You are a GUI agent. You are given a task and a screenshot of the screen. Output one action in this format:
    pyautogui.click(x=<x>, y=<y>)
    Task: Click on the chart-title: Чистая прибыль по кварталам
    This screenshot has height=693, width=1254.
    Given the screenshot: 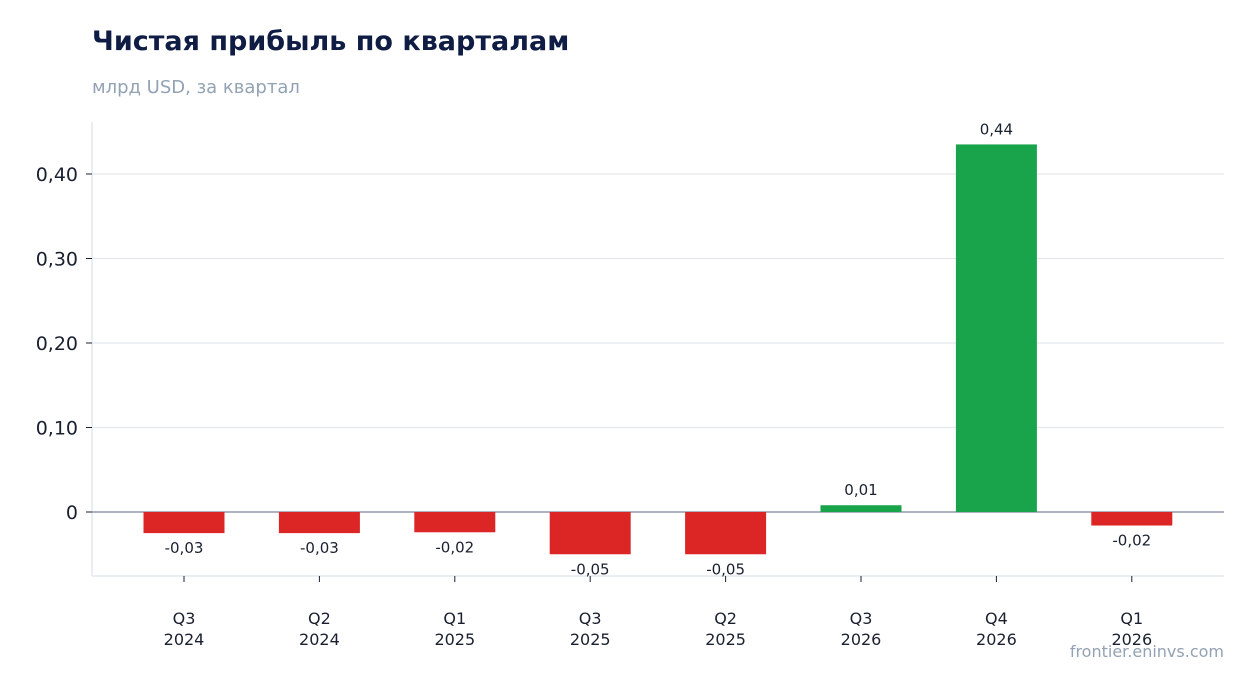 What is the action you would take?
    pyautogui.click(x=331, y=41)
    